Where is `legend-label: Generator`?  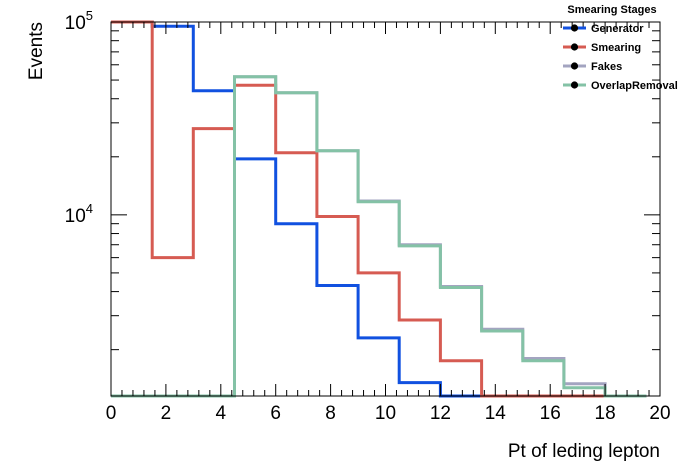 legend-label: Generator is located at coordinates (617, 29).